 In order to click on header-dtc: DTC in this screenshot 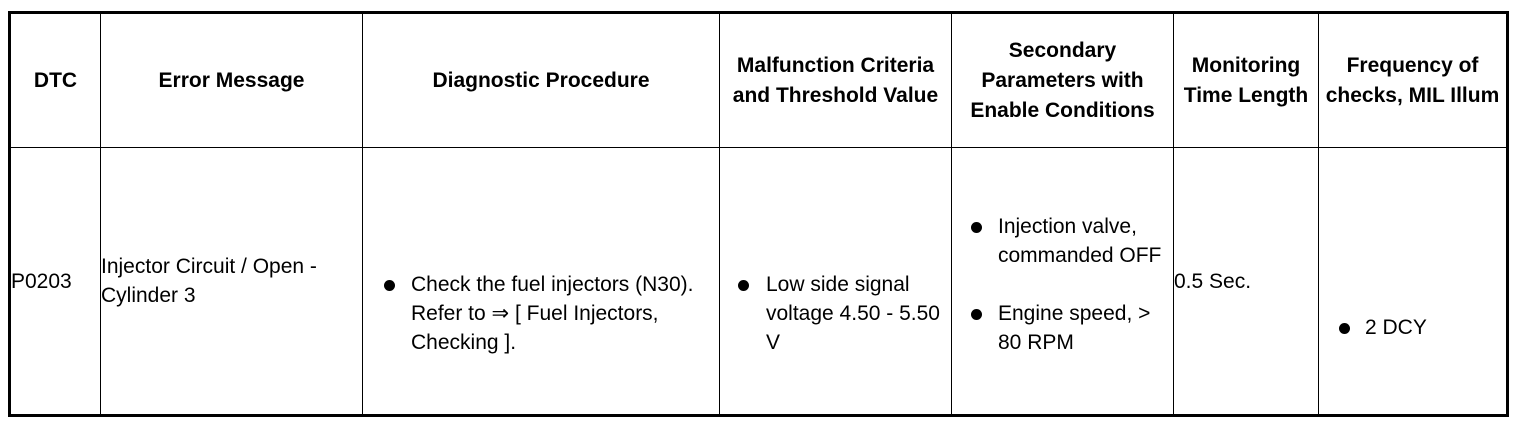, I will do `click(55, 80)`.